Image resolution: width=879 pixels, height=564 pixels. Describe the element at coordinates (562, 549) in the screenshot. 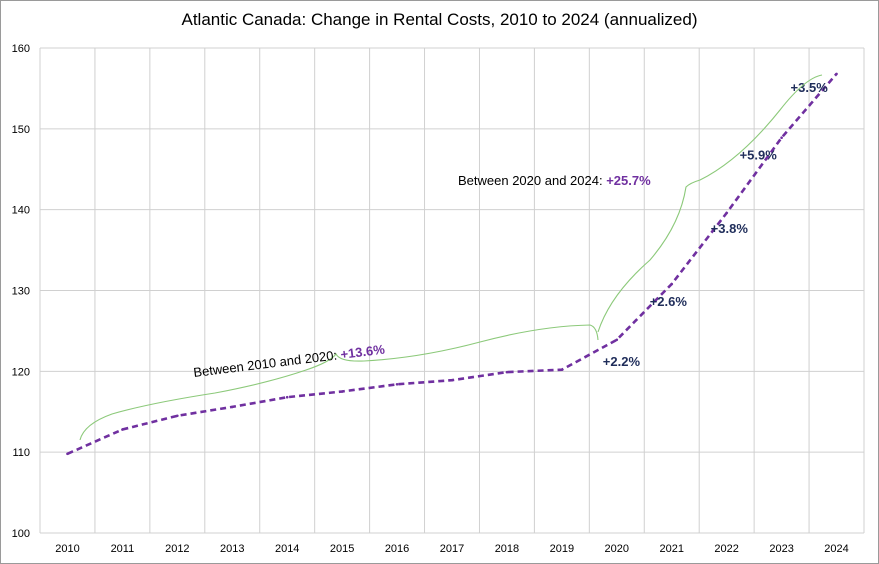

I see `x-tick-label: 2019` at that location.